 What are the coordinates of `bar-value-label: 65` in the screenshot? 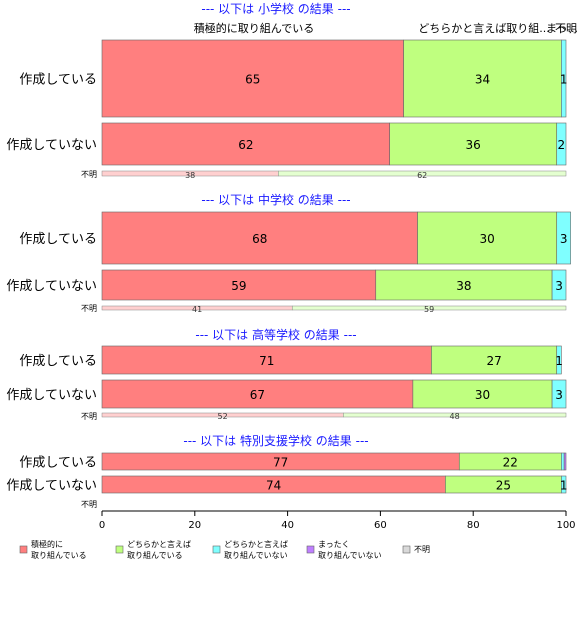 It's located at (252, 80).